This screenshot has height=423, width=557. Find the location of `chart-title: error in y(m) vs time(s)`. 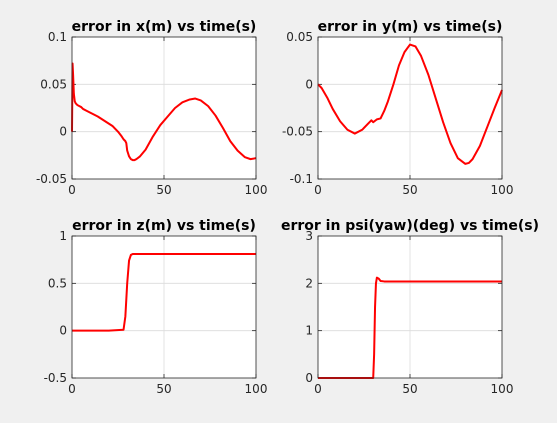

chart-title: error in y(m) vs time(s) is located at coordinates (410, 27).